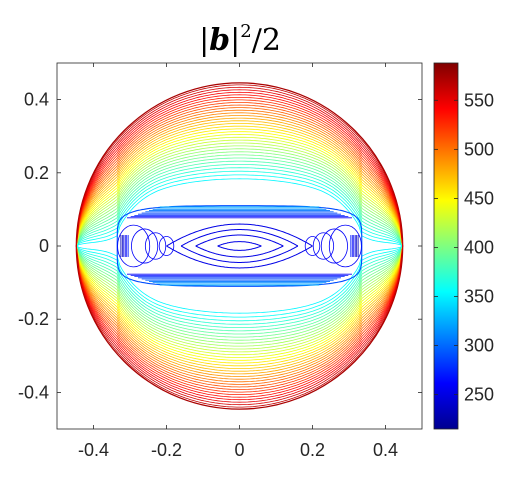 Image resolution: width=518 pixels, height=499 pixels. What do you see at coordinates (479, 395) in the screenshot?
I see `colorbar-tick-label: 250` at bounding box center [479, 395].